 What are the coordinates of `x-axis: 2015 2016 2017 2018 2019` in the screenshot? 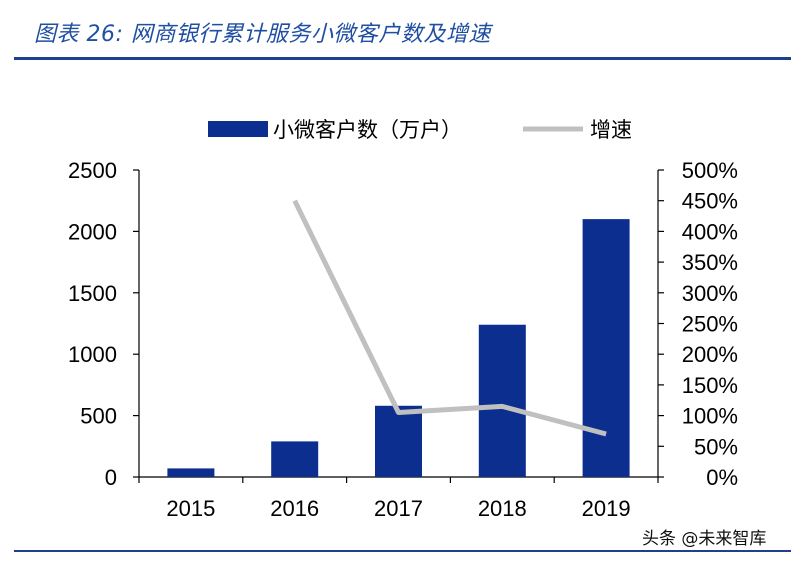 It's located at (398, 498).